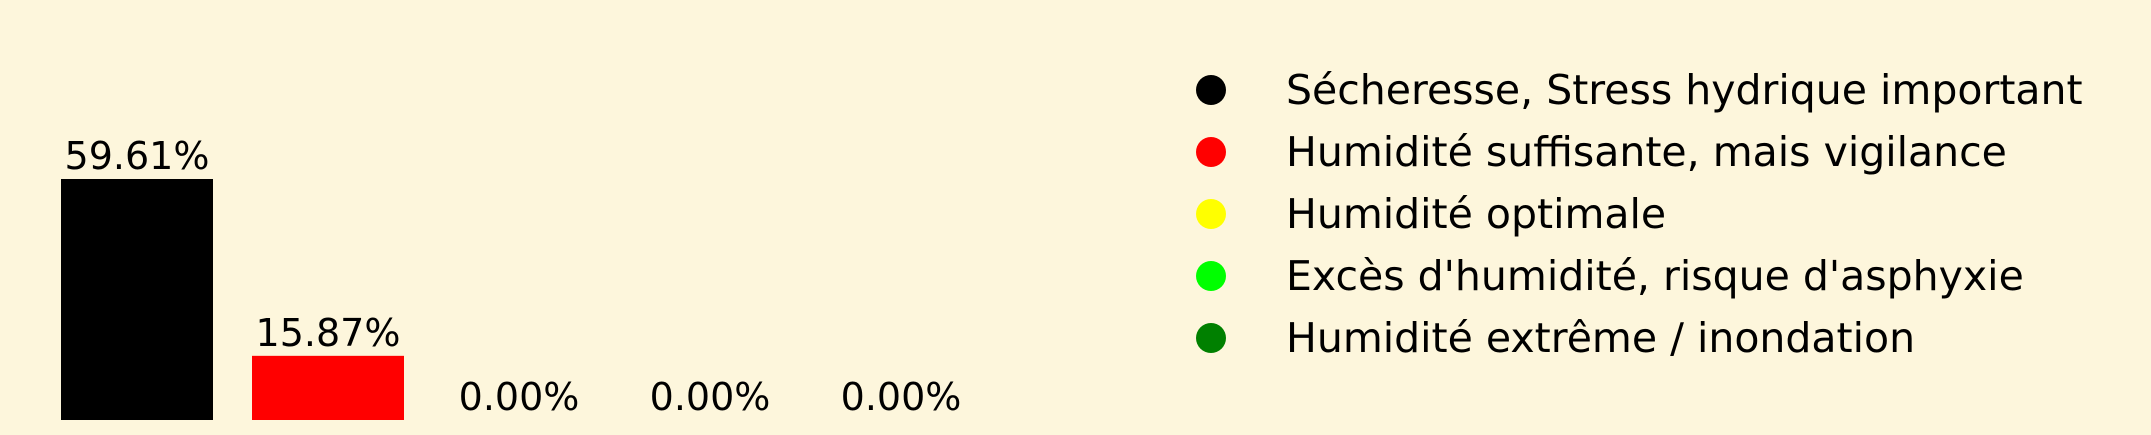 This screenshot has width=2151, height=435. I want to click on legend-label-3: Humidité optimale, so click(1476, 214).